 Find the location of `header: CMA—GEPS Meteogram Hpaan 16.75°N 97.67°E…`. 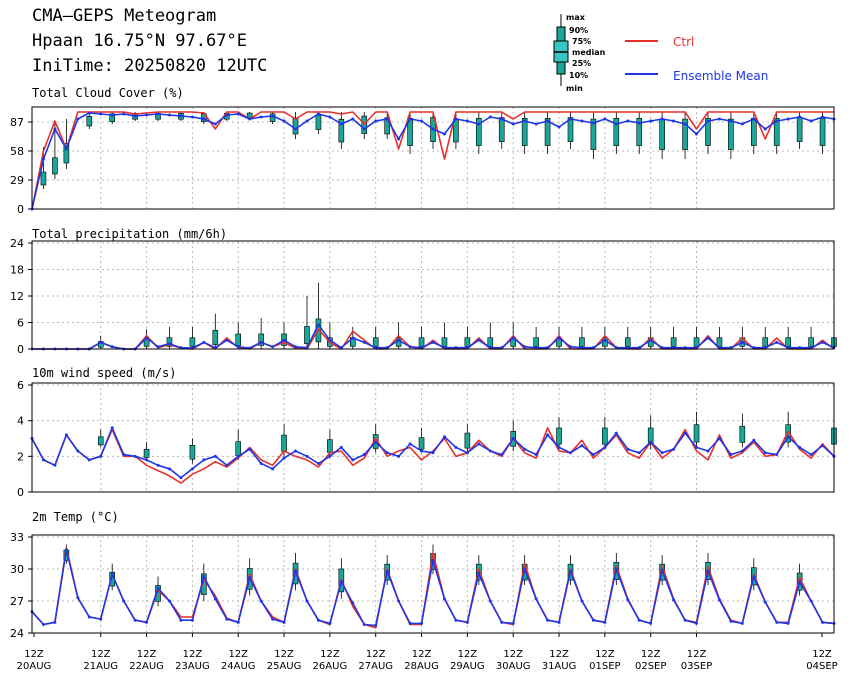

header: CMA—GEPS Meteogram Hpaan 16.75°N 97.67°E… is located at coordinates (430, 45).